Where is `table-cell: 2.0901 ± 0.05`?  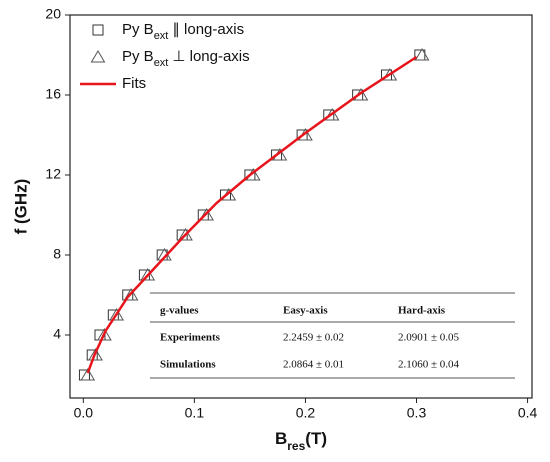
table-cell: 2.0901 ± 0.05 is located at coordinates (429, 338).